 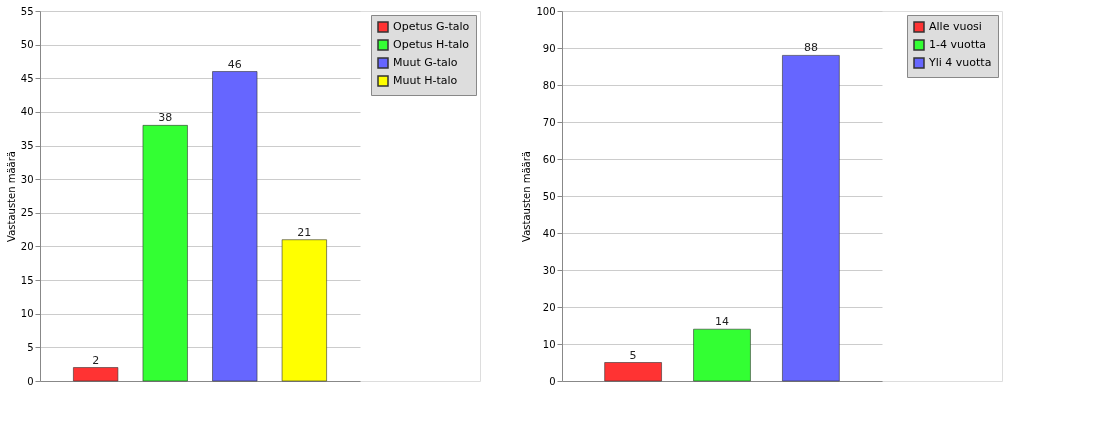 I want to click on y-tick-label: 70, so click(x=549, y=122).